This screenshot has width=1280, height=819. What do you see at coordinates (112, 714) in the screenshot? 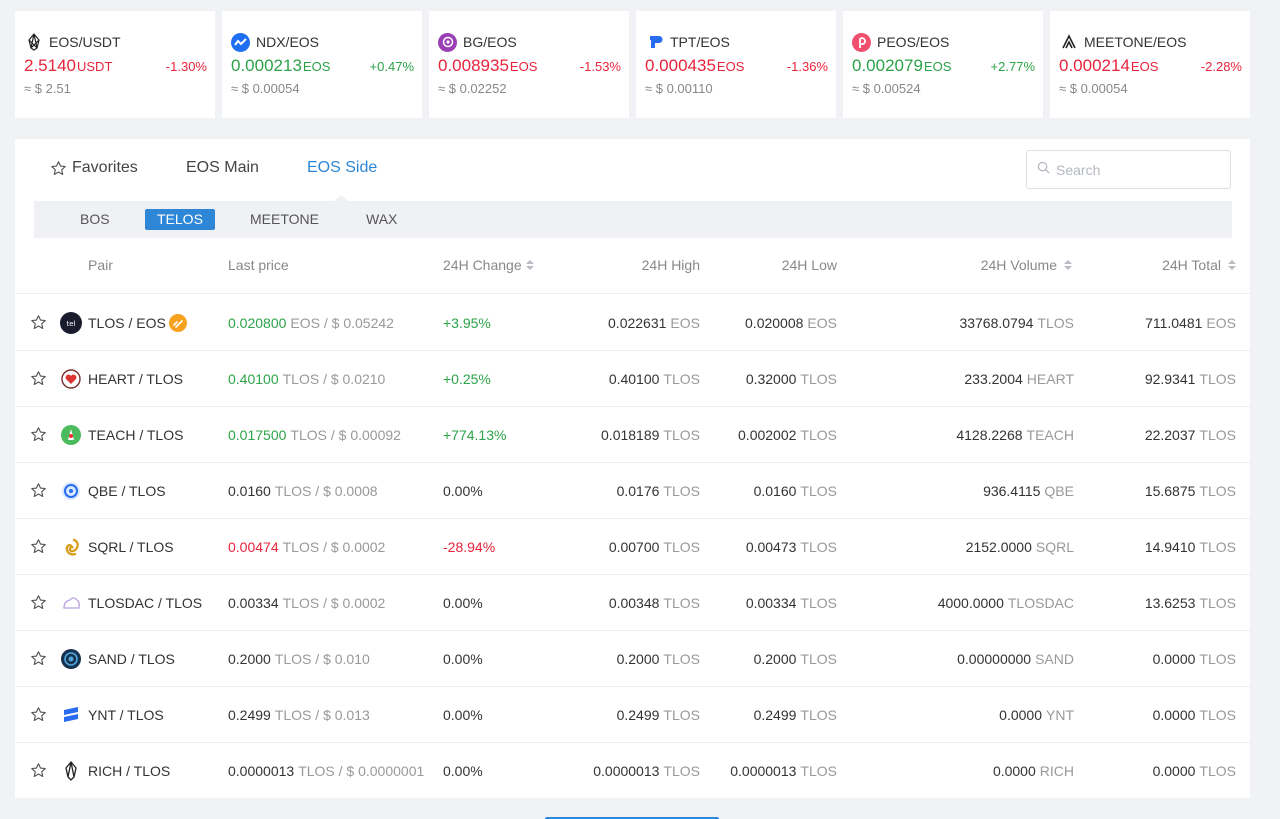
I see `pair-cell: YNT / TLOS` at bounding box center [112, 714].